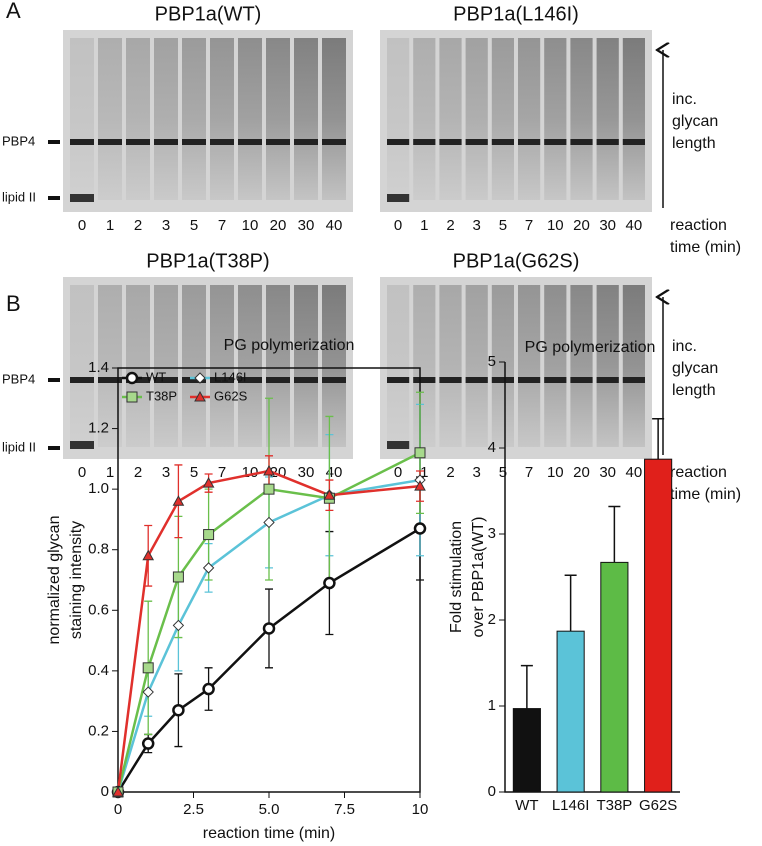  What do you see at coordinates (193, 809) in the screenshot?
I see `x-tick-label: 2.5` at bounding box center [193, 809].